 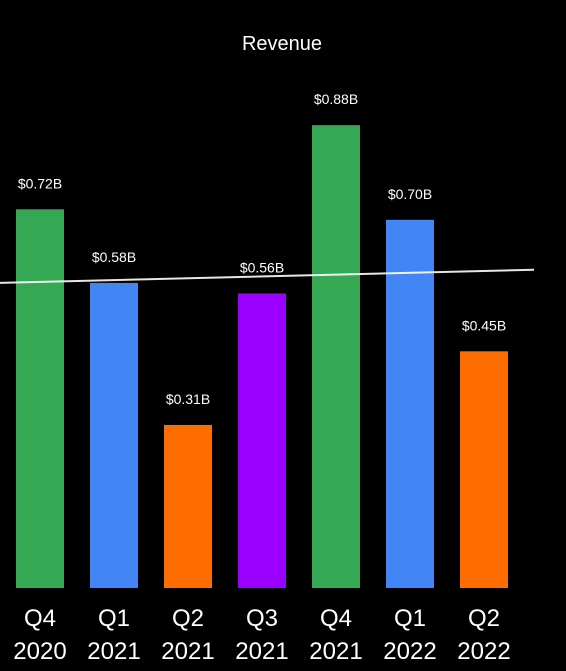 What do you see at coordinates (40, 183) in the screenshot?
I see `data-label-0: $0.72B` at bounding box center [40, 183].